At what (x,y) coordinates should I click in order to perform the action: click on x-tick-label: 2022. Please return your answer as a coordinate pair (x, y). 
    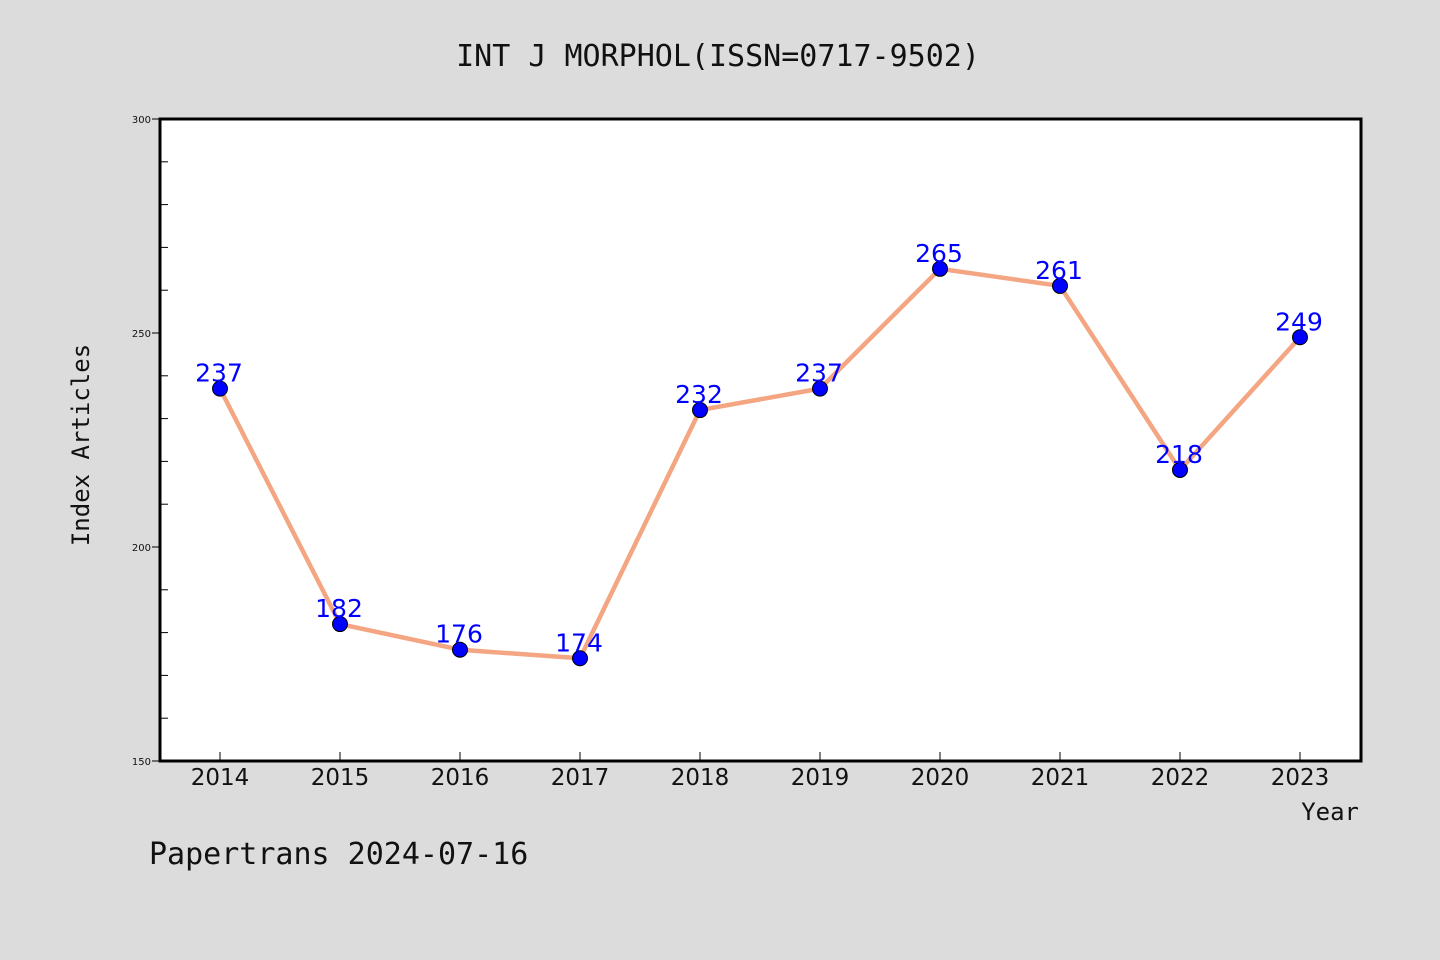
    Looking at the image, I should click on (1180, 778).